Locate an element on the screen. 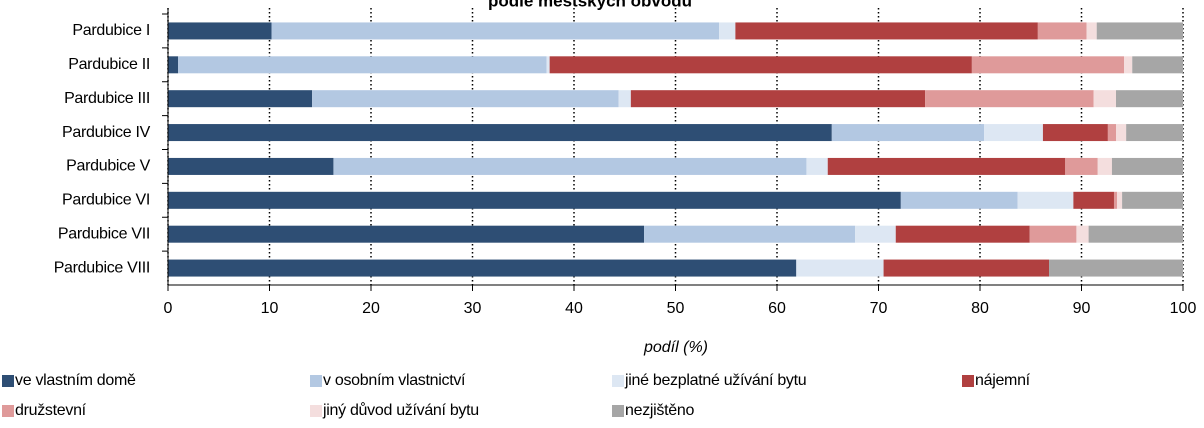 Image resolution: width=1204 pixels, height=428 pixels. legend-label: jiné bezplatné užívání bytu is located at coordinates (715, 380).